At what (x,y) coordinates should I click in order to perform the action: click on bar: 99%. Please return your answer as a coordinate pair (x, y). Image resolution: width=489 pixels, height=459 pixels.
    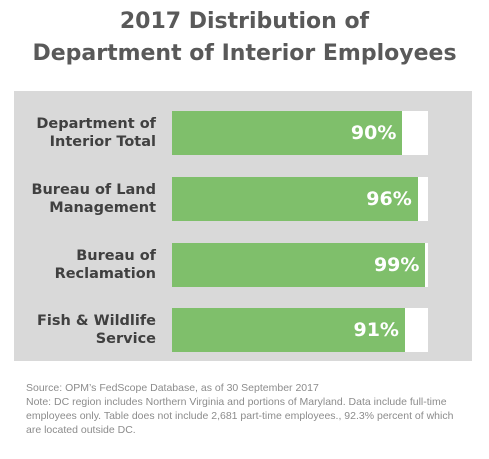
    Looking at the image, I should click on (299, 265).